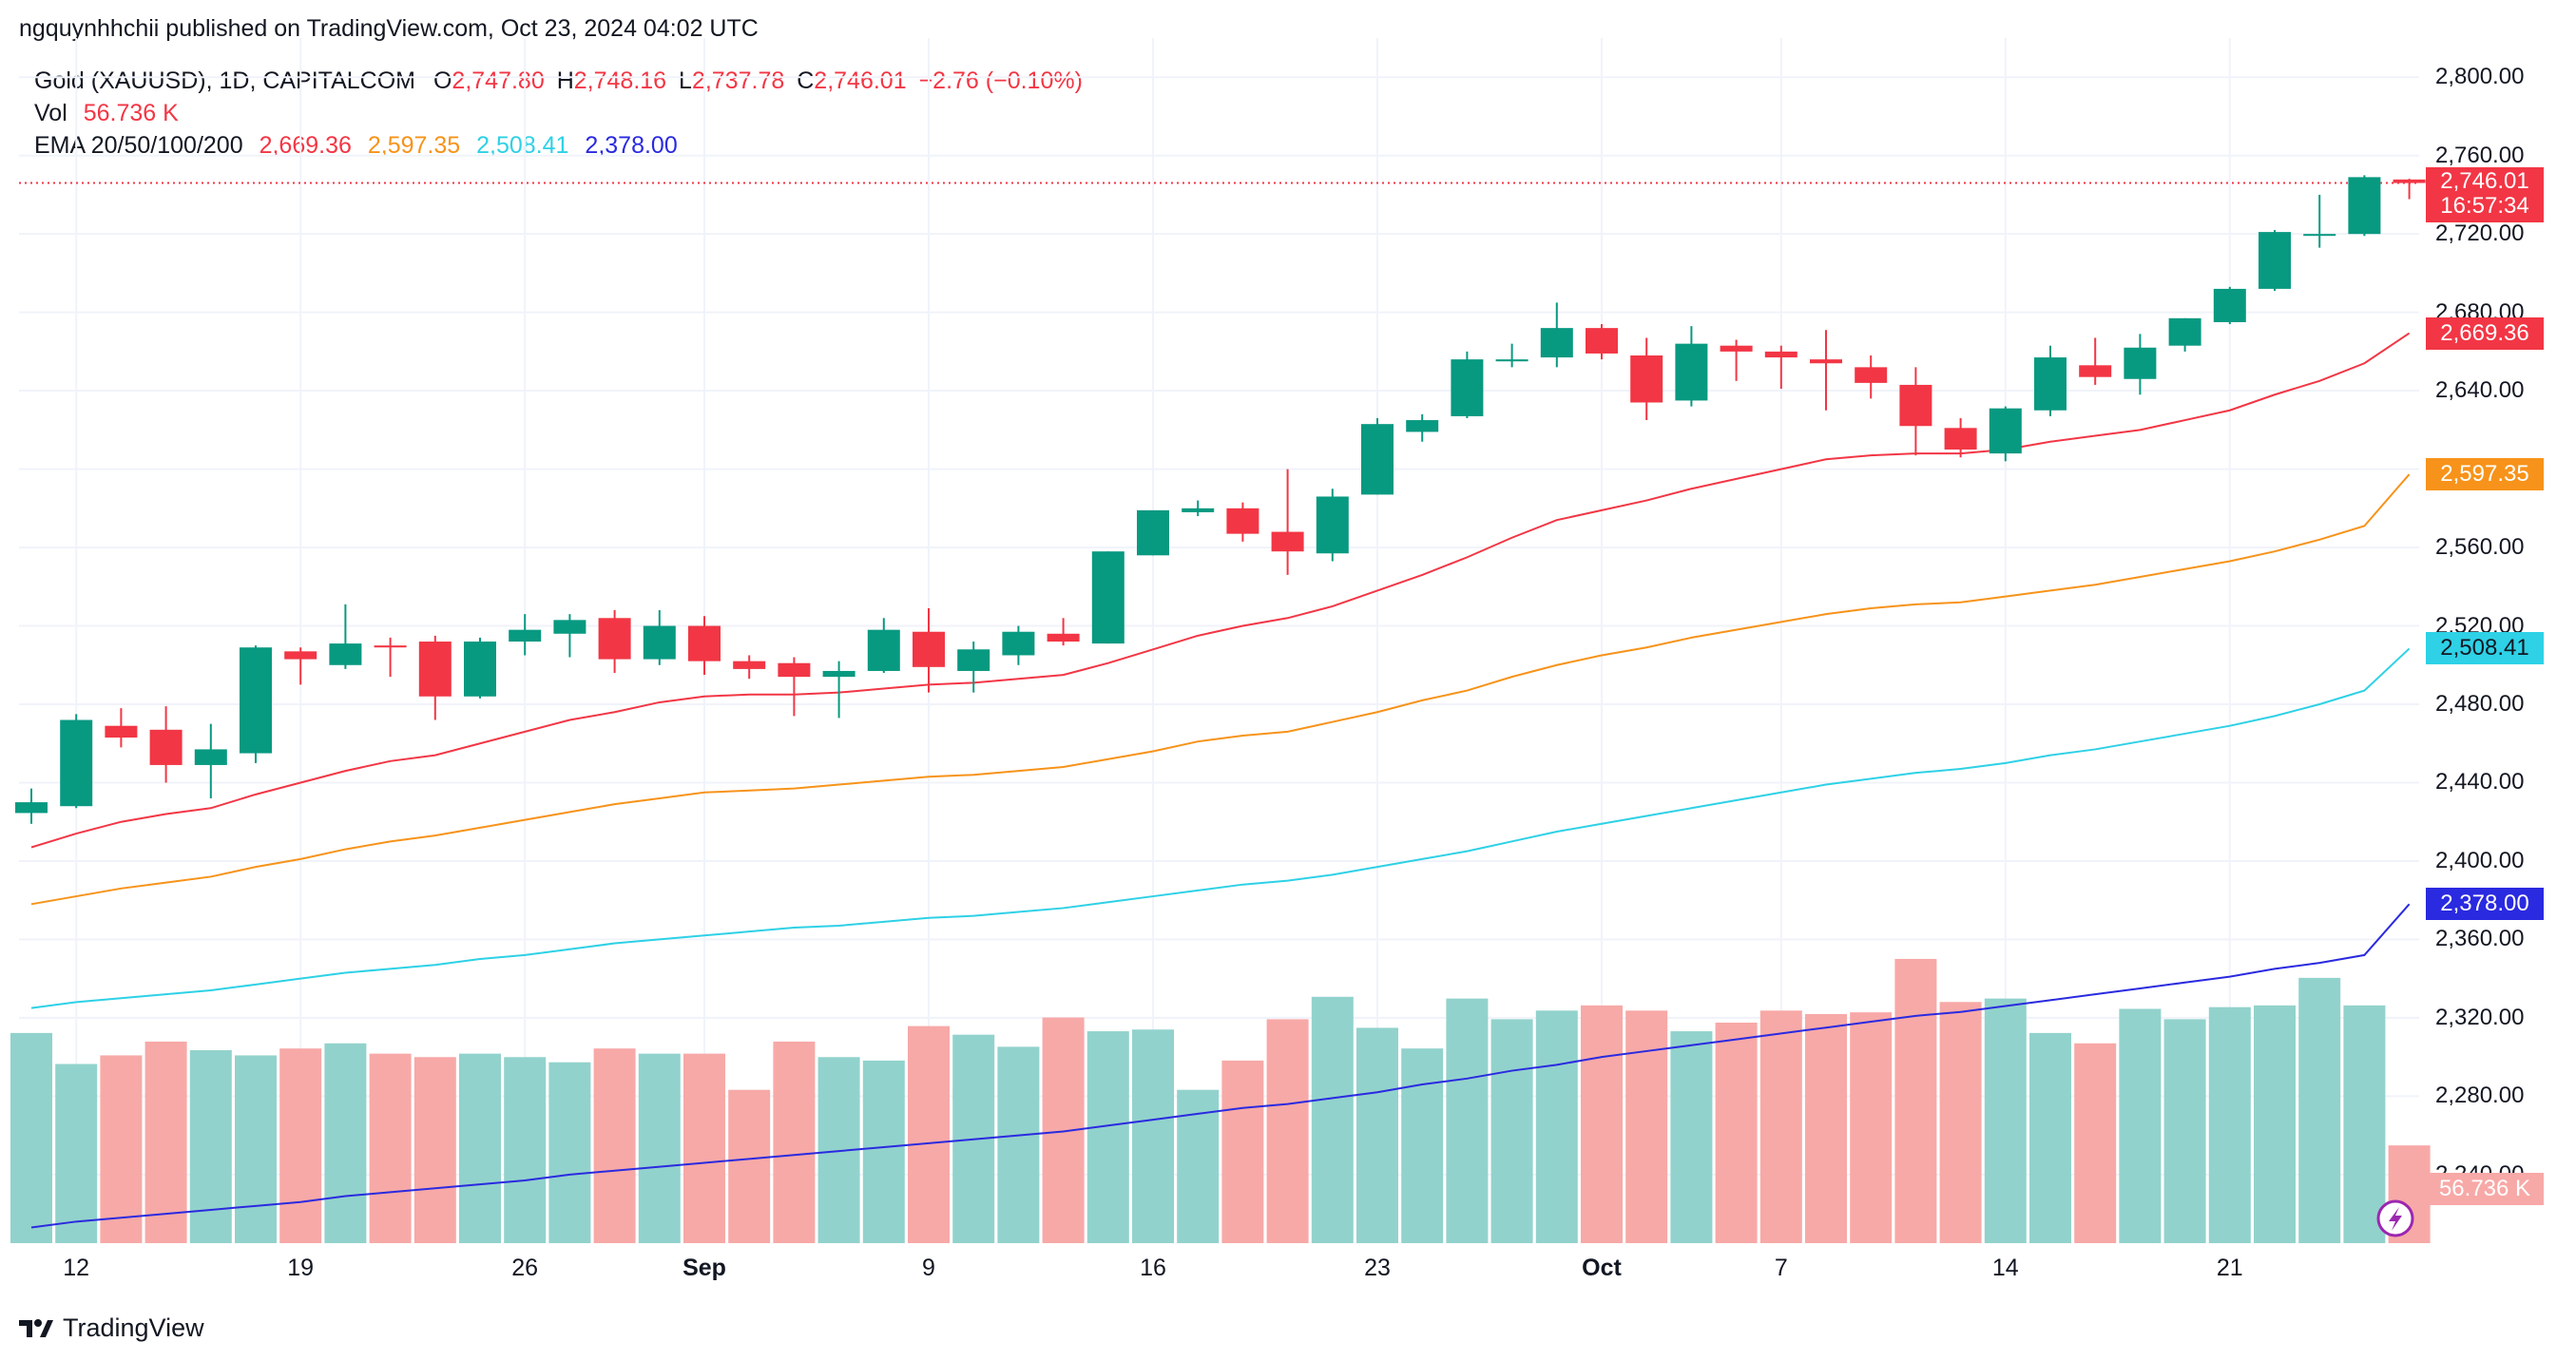  I want to click on price-tick-label: 2,760.00, so click(2480, 155).